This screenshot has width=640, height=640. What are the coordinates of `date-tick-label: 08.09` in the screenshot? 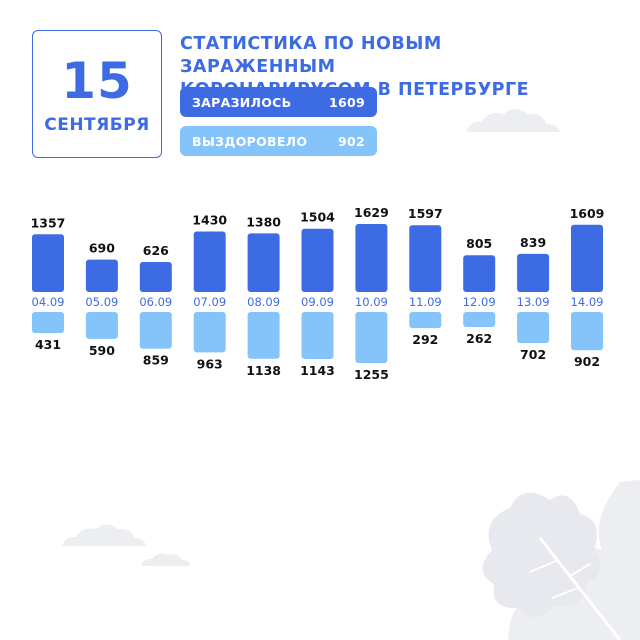 It's located at (263, 302).